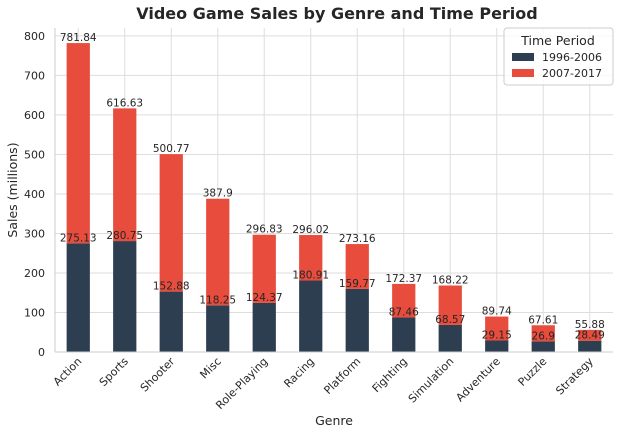 The width and height of the screenshot is (619, 435). Describe the element at coordinates (497, 312) in the screenshot. I see `total-value-label: 89.74` at that location.